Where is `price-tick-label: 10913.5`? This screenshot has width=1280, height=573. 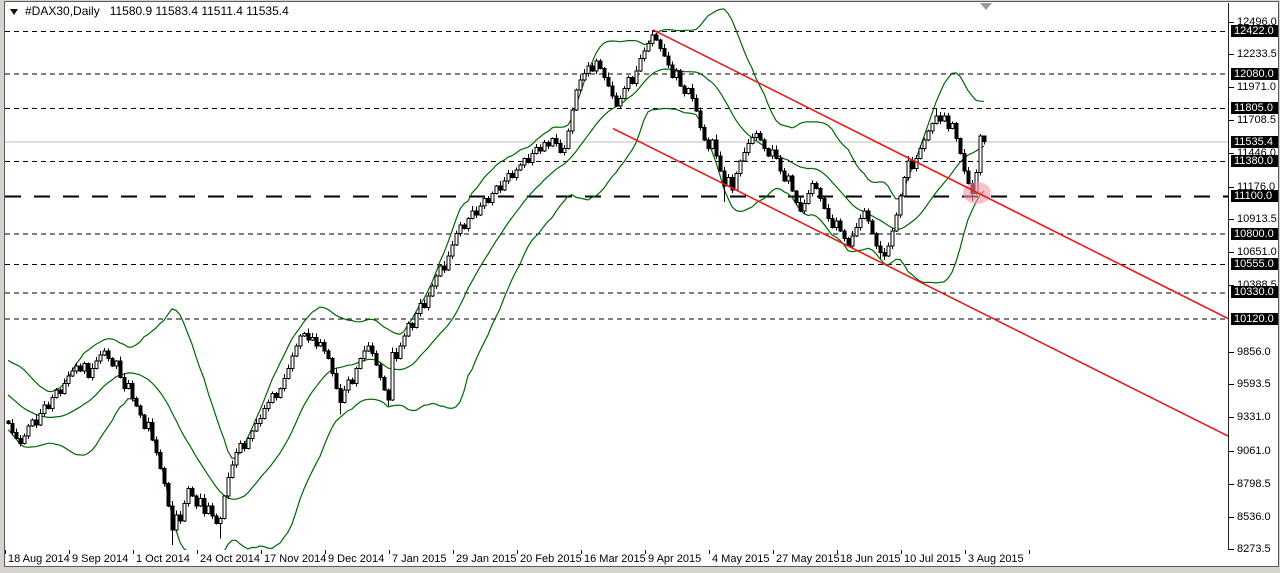
price-tick-label: 10913.5 is located at coordinates (1257, 219).